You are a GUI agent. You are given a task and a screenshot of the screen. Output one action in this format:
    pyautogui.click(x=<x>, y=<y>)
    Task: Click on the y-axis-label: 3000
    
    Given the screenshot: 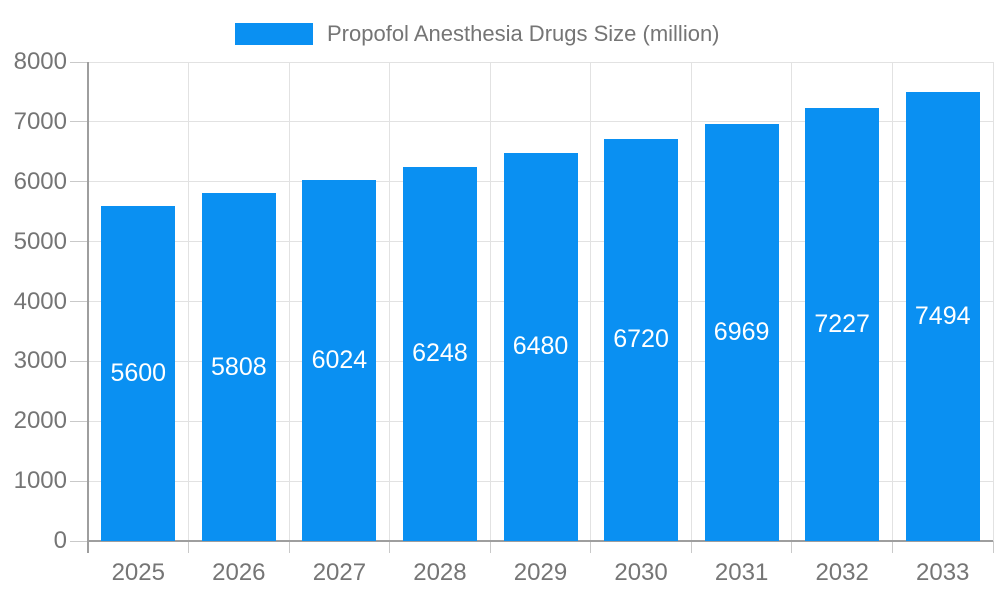 What is the action you would take?
    pyautogui.click(x=40, y=361)
    